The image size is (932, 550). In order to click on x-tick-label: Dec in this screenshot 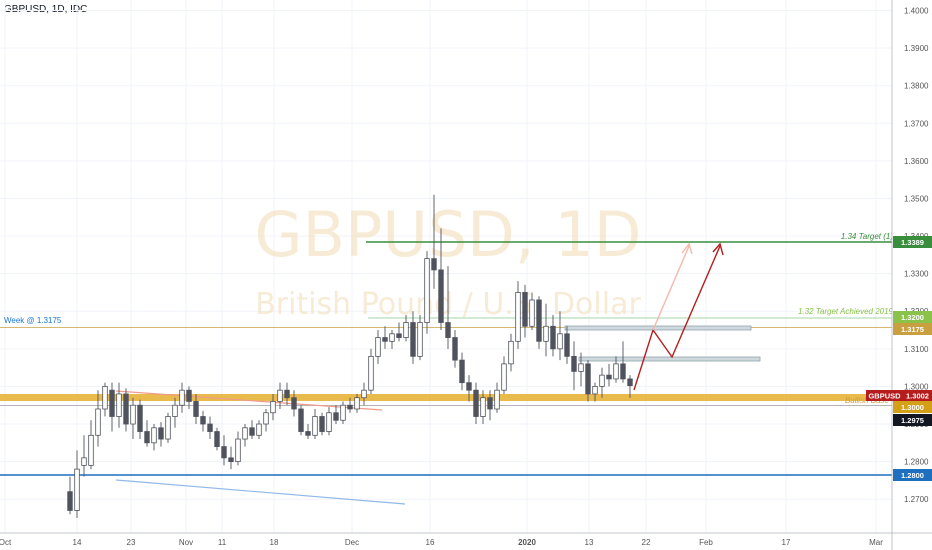, I will do `click(352, 542)`.